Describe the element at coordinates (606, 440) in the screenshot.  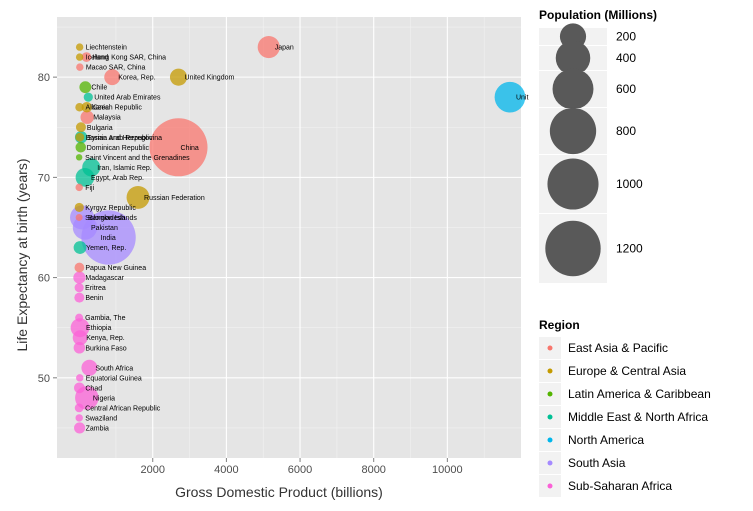
I see `region-legend-label: North America` at that location.